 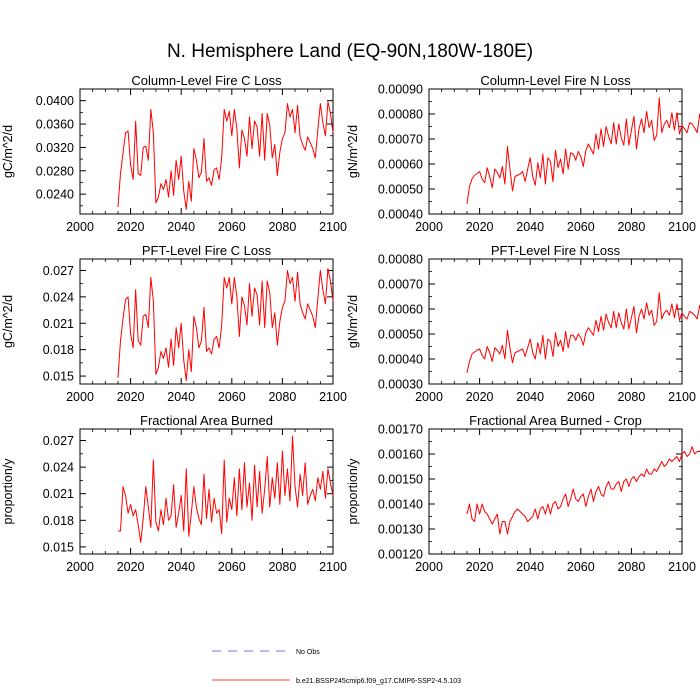 I want to click on panel-title: Fractional Area Burned - Crop, so click(x=555, y=420).